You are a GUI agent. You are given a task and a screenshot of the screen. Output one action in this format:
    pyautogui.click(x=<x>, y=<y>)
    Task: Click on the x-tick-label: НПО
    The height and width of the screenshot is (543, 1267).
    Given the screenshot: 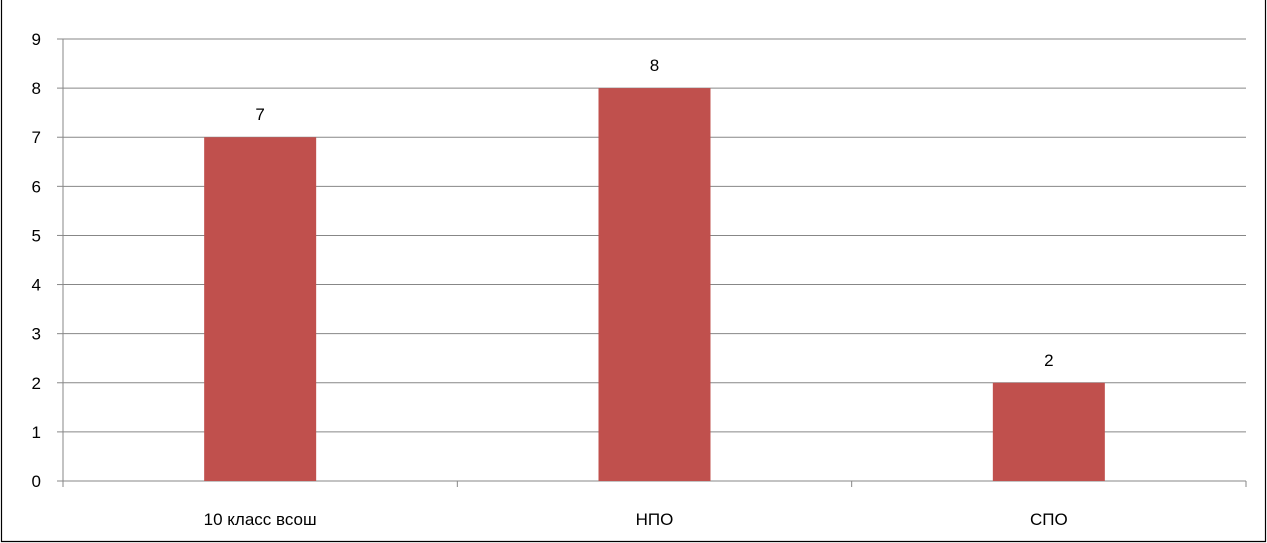 What is the action you would take?
    pyautogui.click(x=655, y=519)
    